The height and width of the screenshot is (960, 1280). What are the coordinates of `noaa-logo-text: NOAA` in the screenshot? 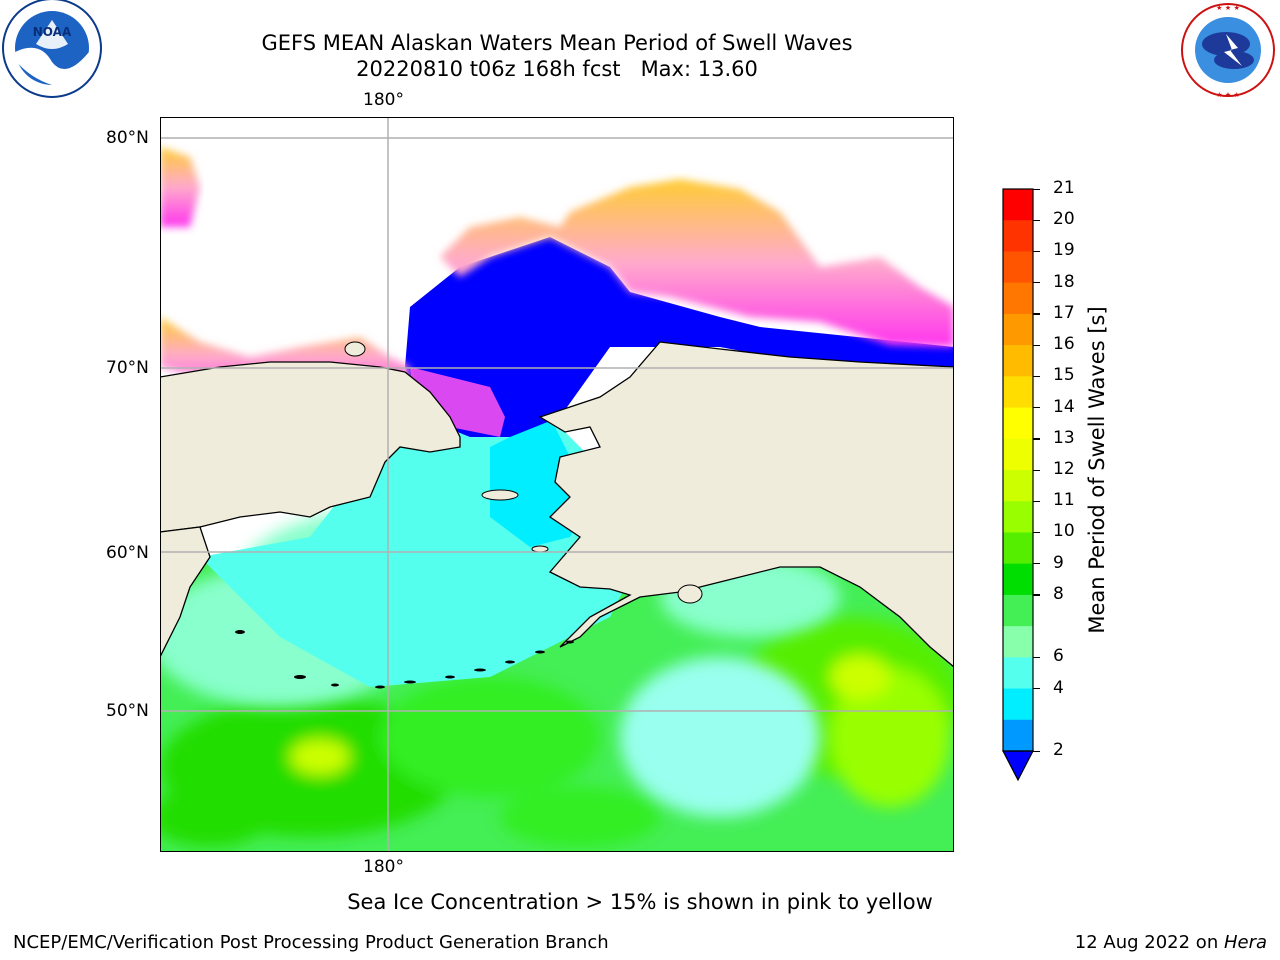 It's located at (52, 32).